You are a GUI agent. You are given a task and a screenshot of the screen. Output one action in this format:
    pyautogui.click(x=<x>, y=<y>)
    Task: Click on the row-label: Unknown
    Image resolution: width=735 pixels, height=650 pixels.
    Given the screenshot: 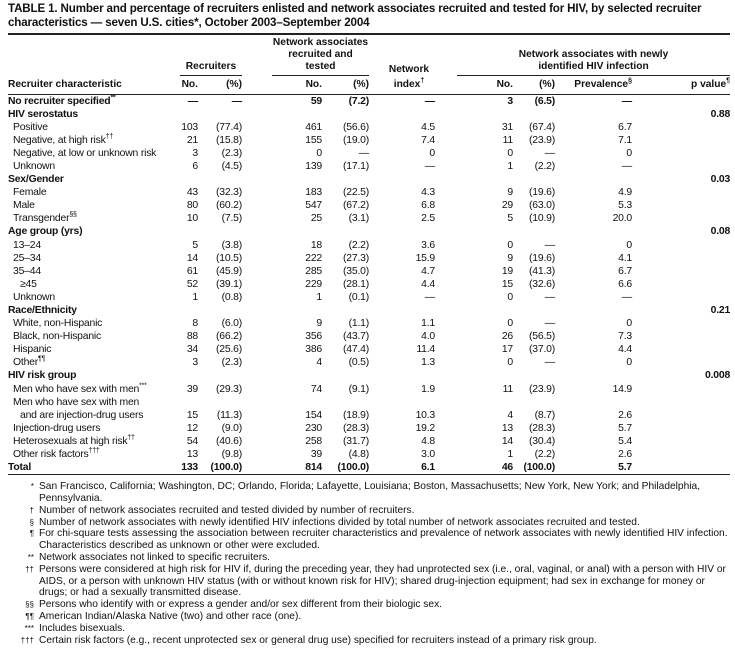 What is the action you would take?
    pyautogui.click(x=92, y=297)
    